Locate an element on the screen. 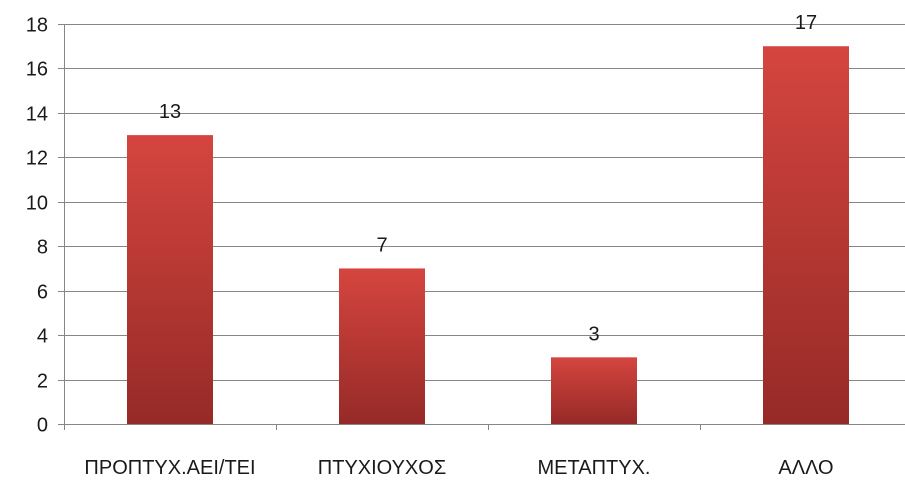 The height and width of the screenshot is (481, 905). y-tick-label: 0 is located at coordinates (42, 426).